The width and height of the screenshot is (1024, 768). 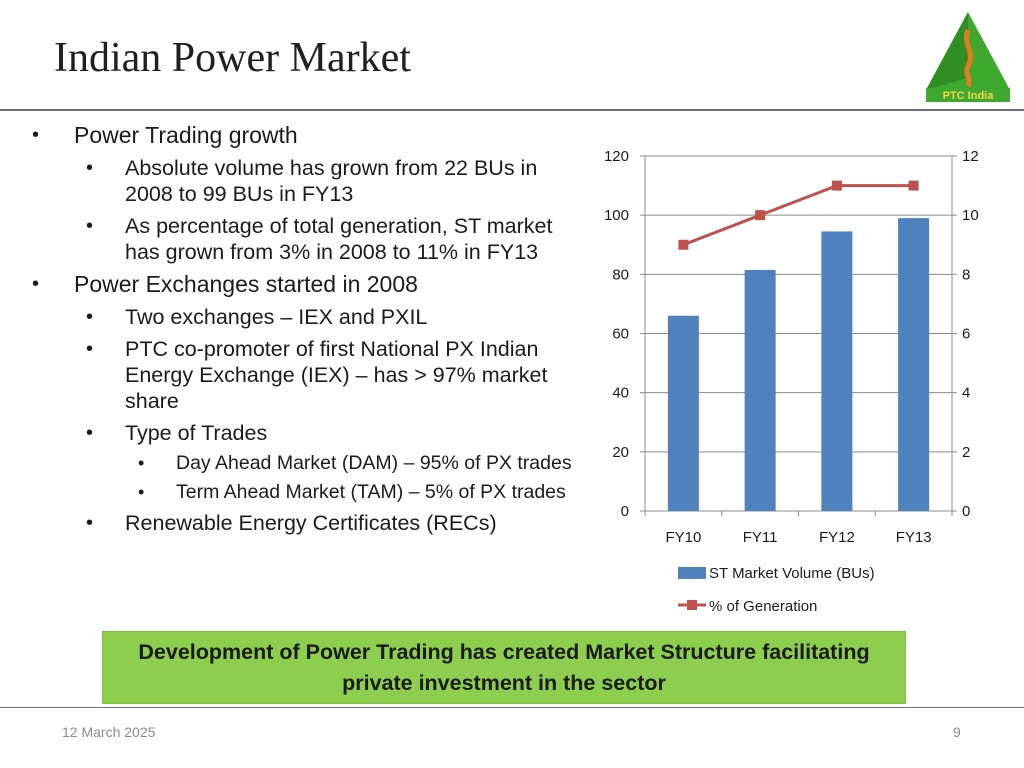 I want to click on y-tick-label-left: 20, so click(x=620, y=452).